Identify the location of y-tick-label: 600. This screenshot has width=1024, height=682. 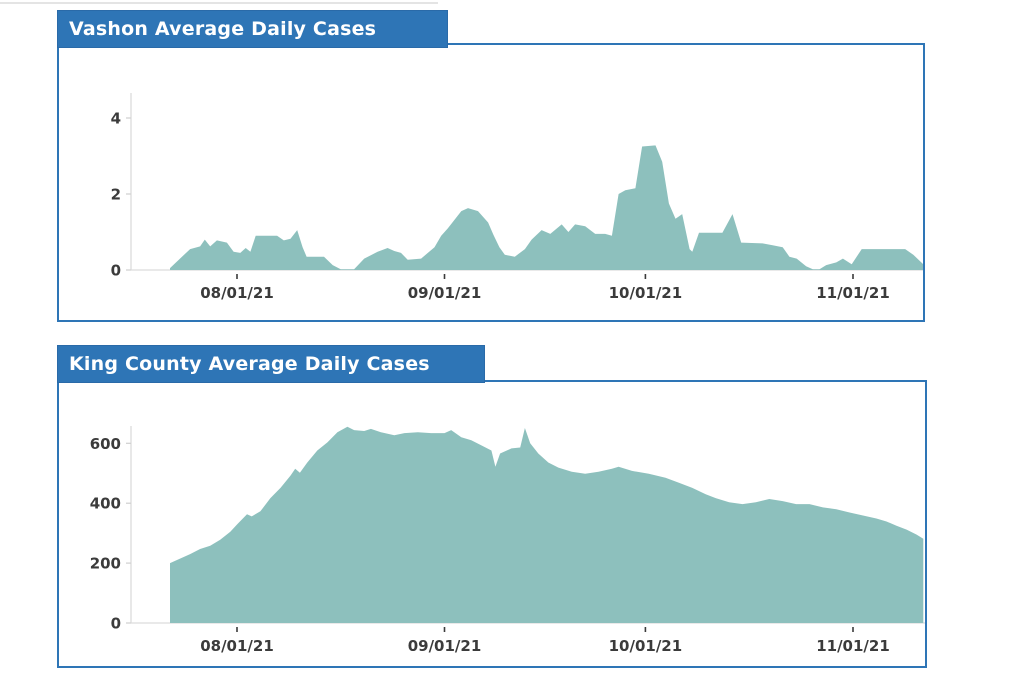
(105, 444).